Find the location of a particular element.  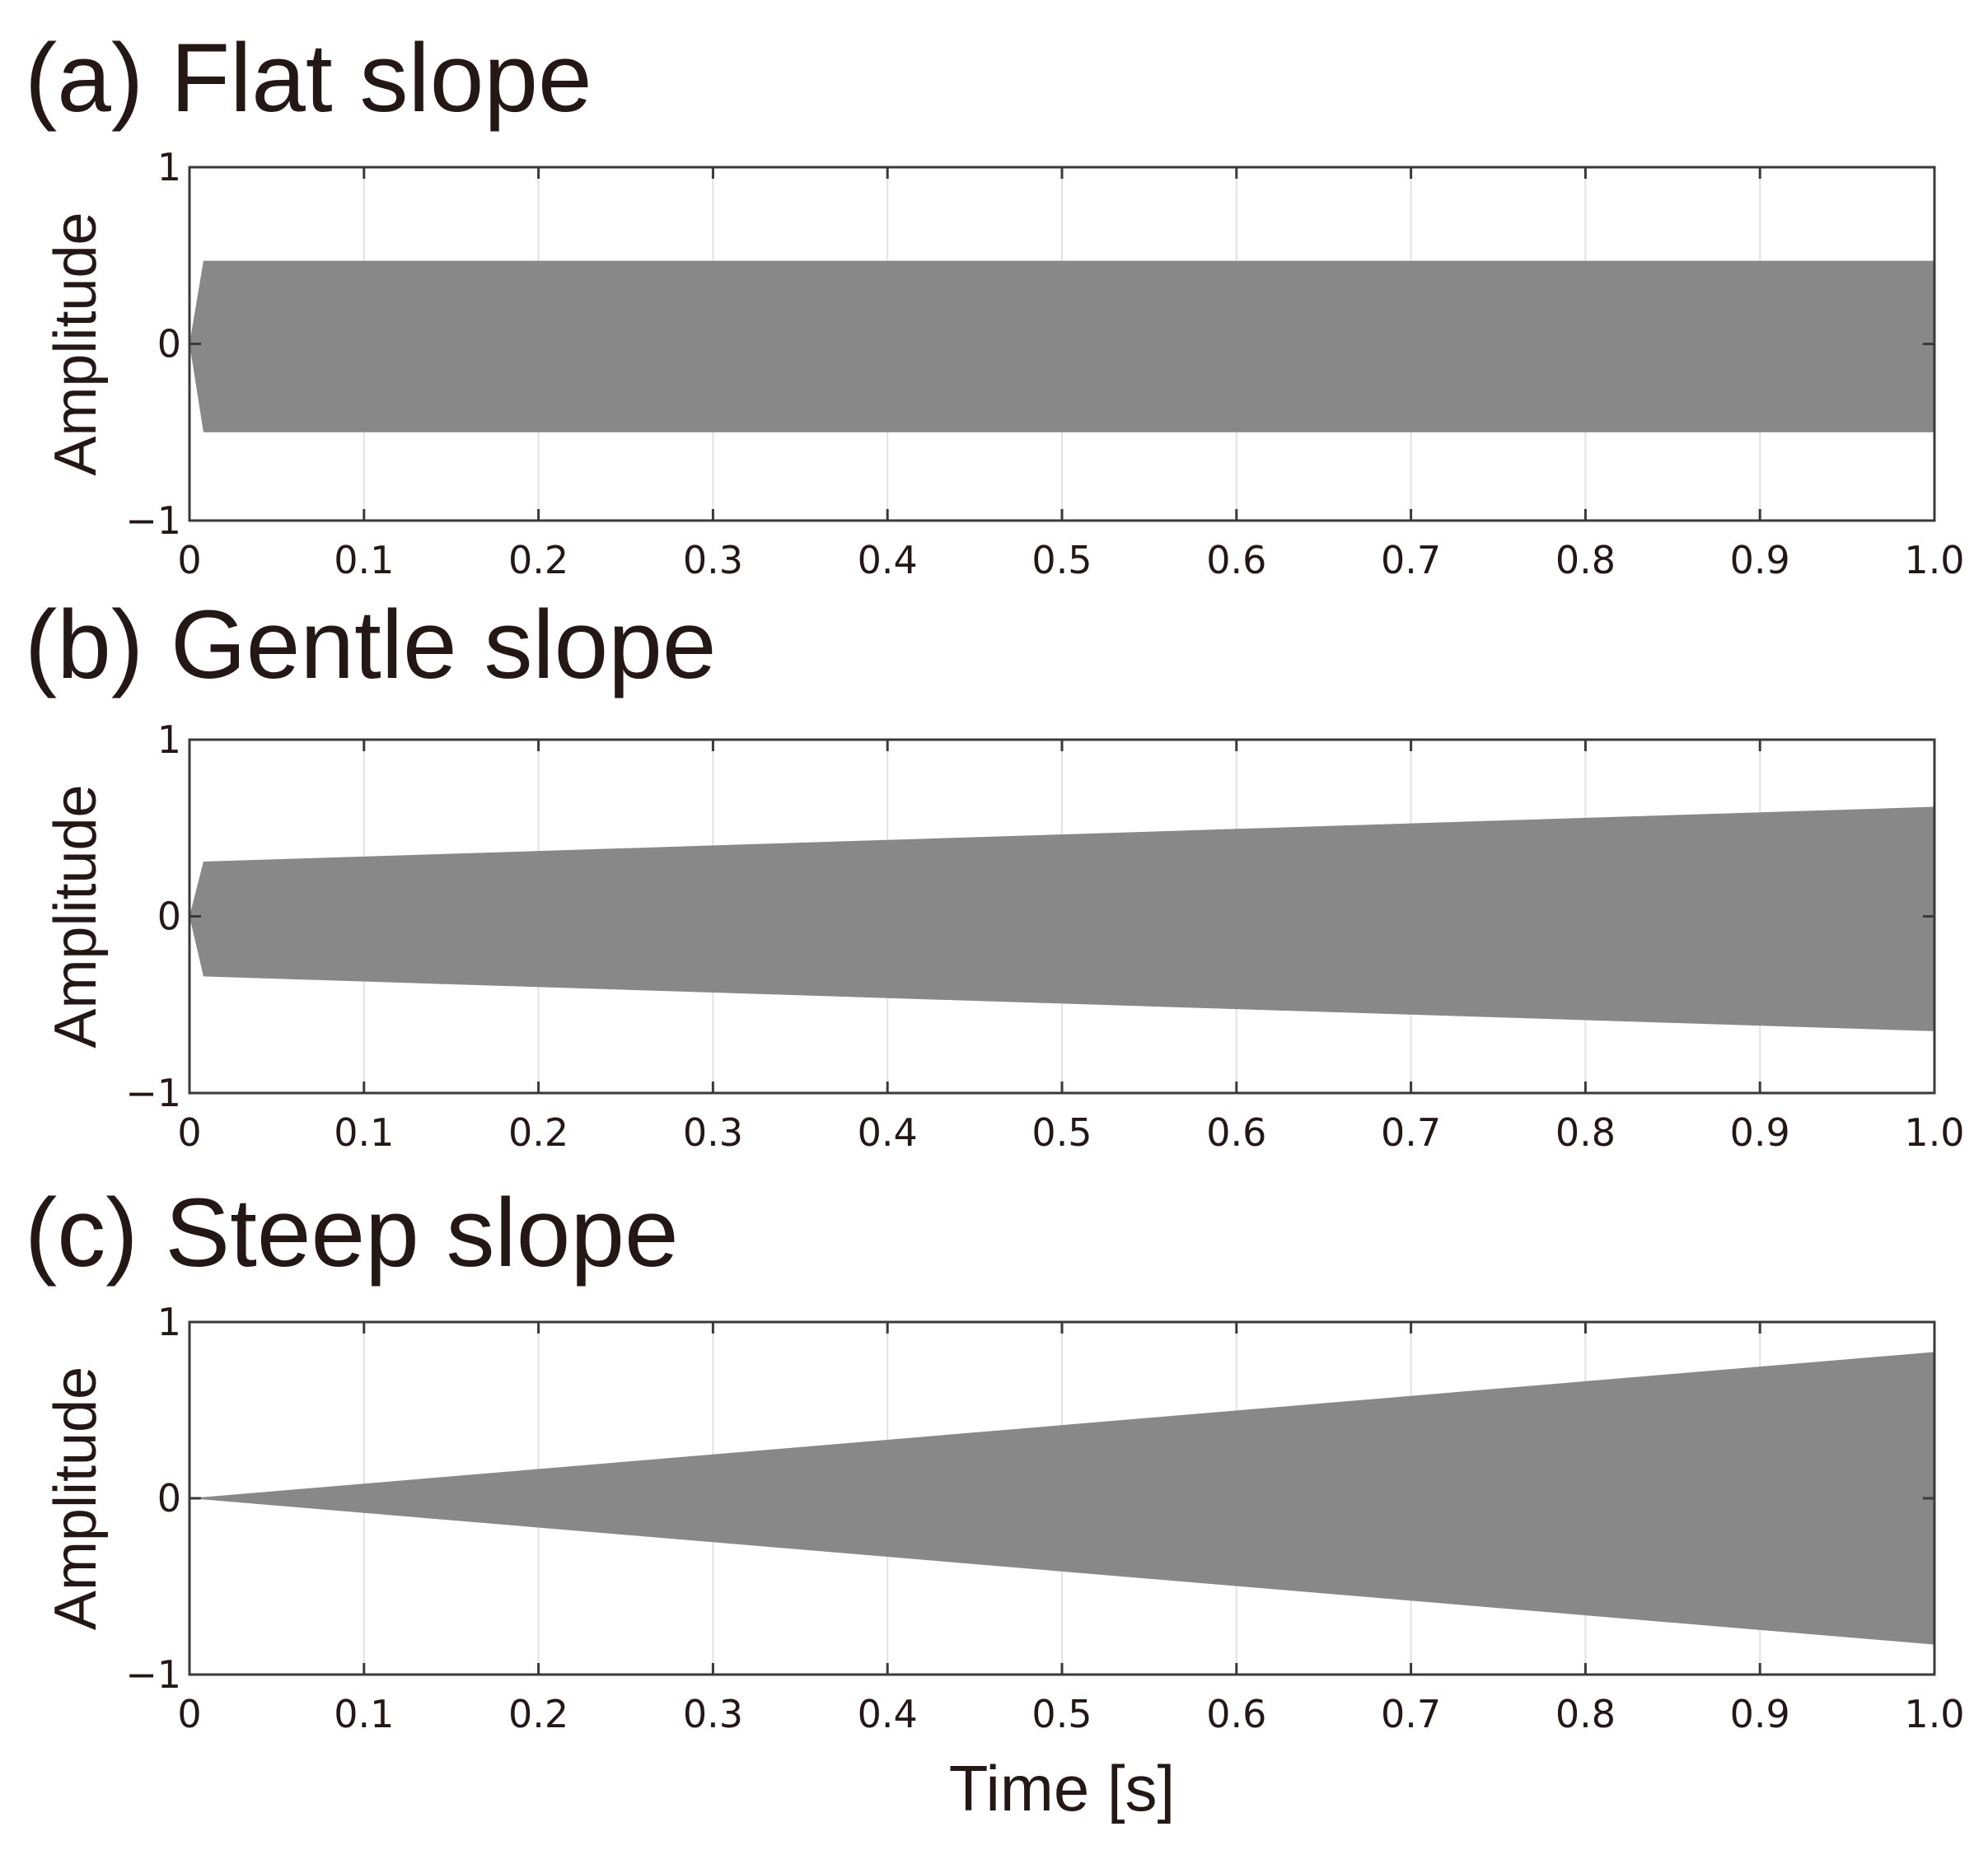

panel-title: (a) Flat slope is located at coordinates (308, 78).